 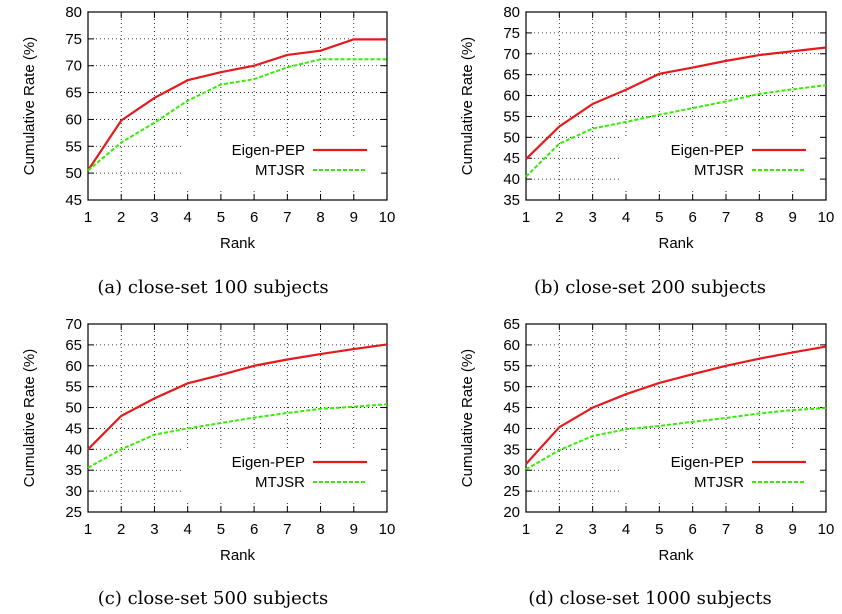 I want to click on caption-b: (b) close-set 200 subjects, so click(x=650, y=287).